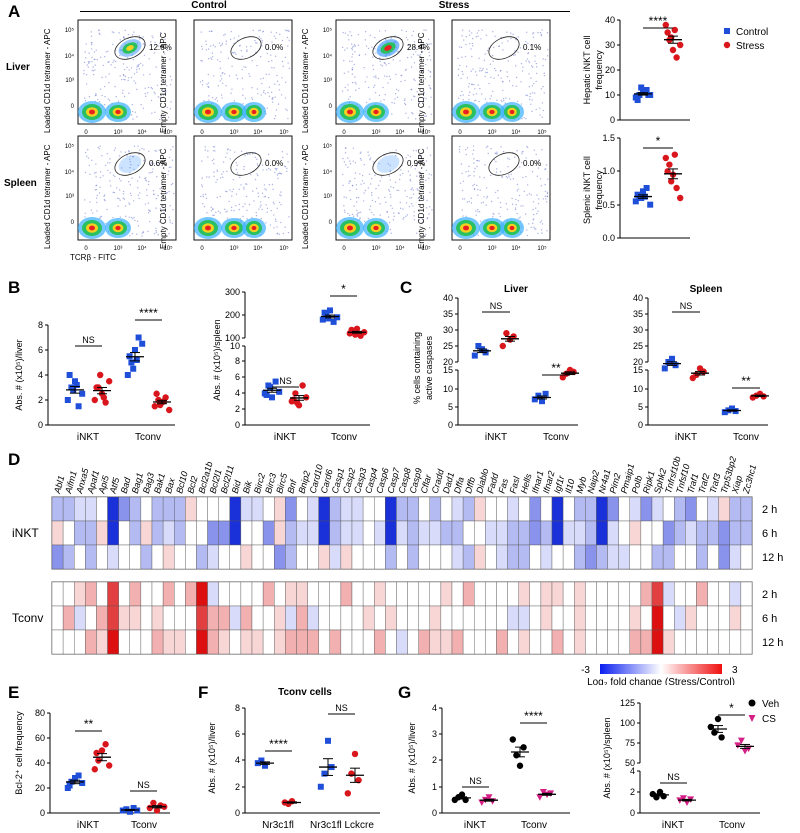 This screenshot has height=833, width=800. Describe the element at coordinates (231, 80) in the screenshot. I see `flow-plot-0-1: Empty CD1d tetramer - APC 0 10³ 10⁴ 10⁵ 0.0%` at that location.